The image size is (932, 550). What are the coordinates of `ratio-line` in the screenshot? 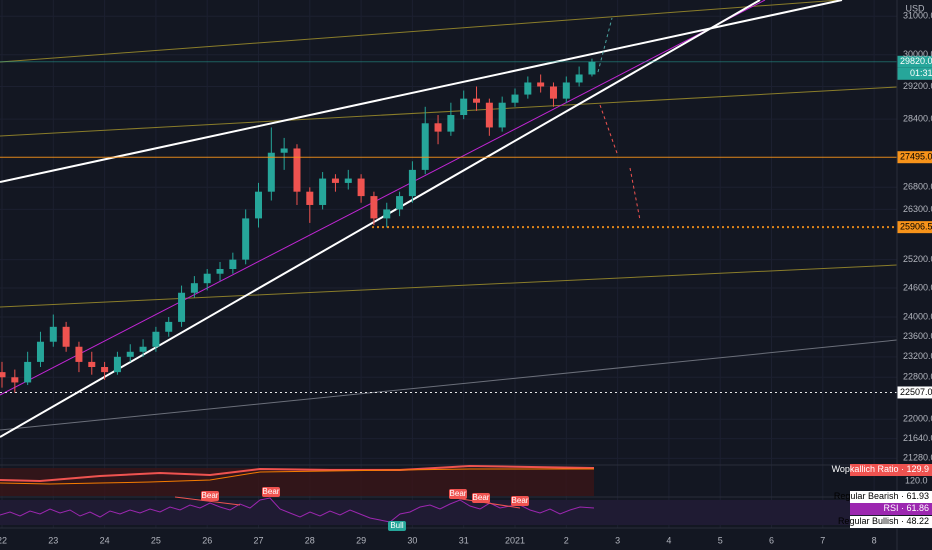 It's located at (297, 473).